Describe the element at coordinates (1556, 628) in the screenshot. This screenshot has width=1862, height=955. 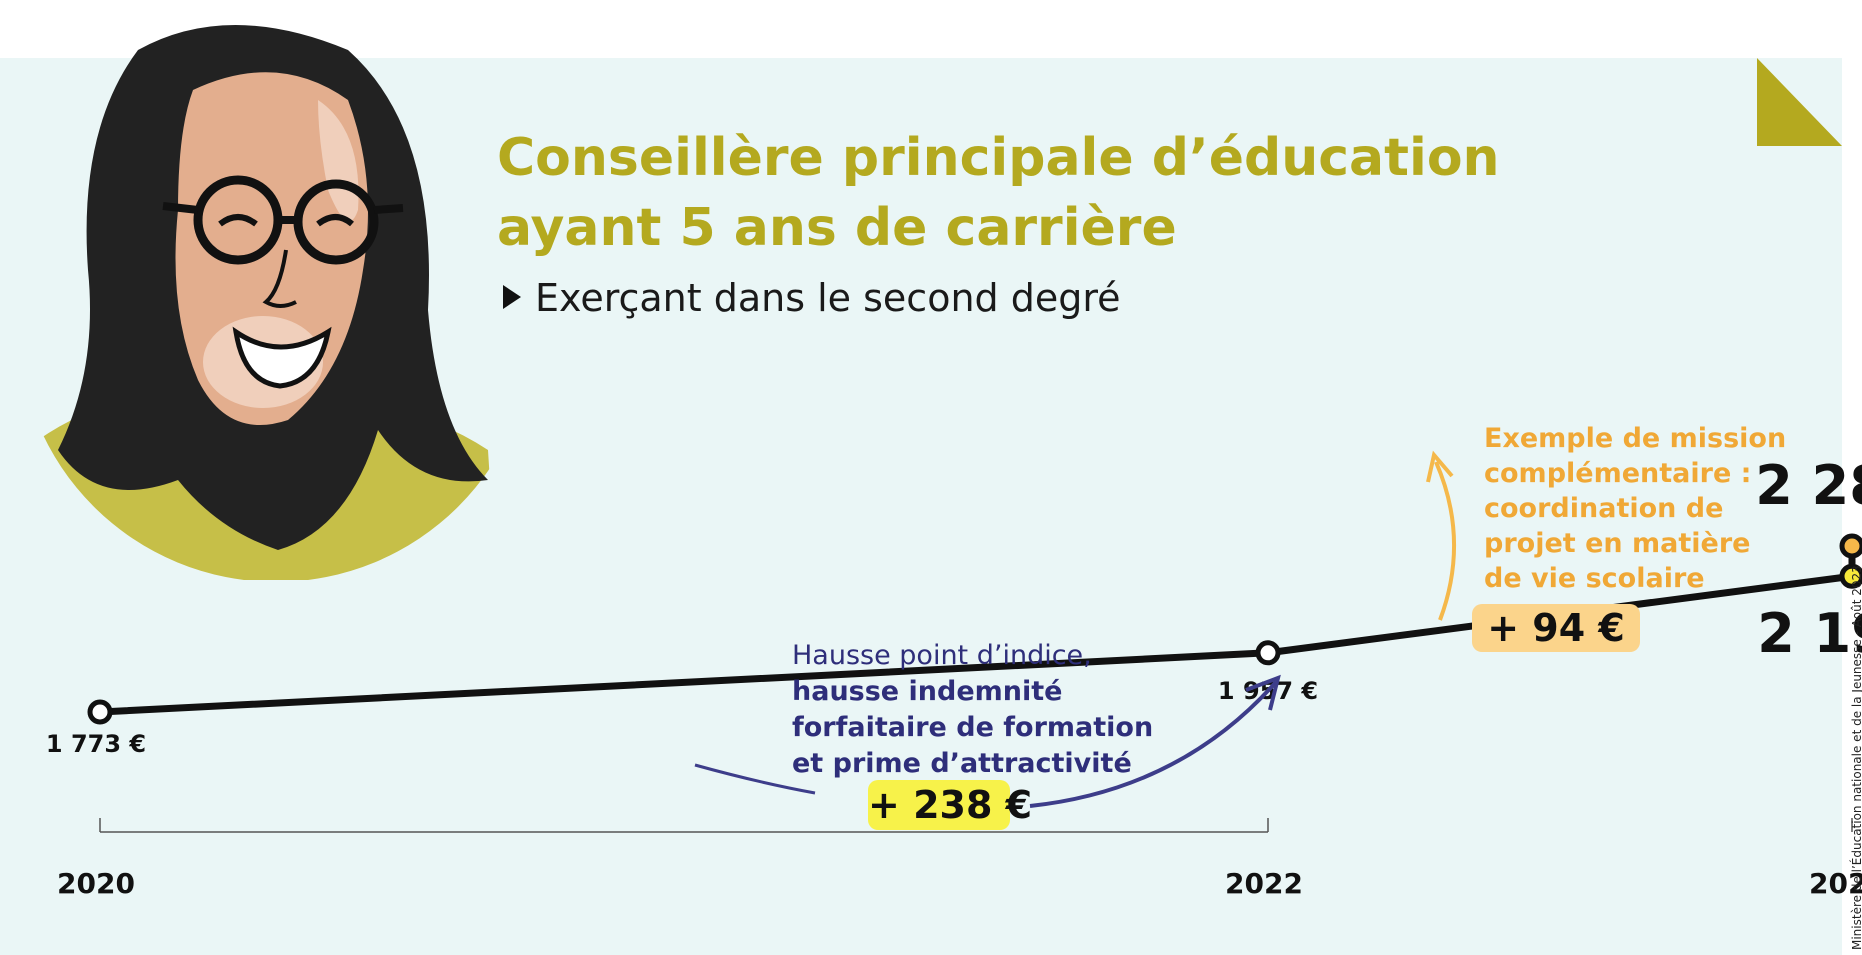
I see `mission-amount-badge: + 94 €` at that location.